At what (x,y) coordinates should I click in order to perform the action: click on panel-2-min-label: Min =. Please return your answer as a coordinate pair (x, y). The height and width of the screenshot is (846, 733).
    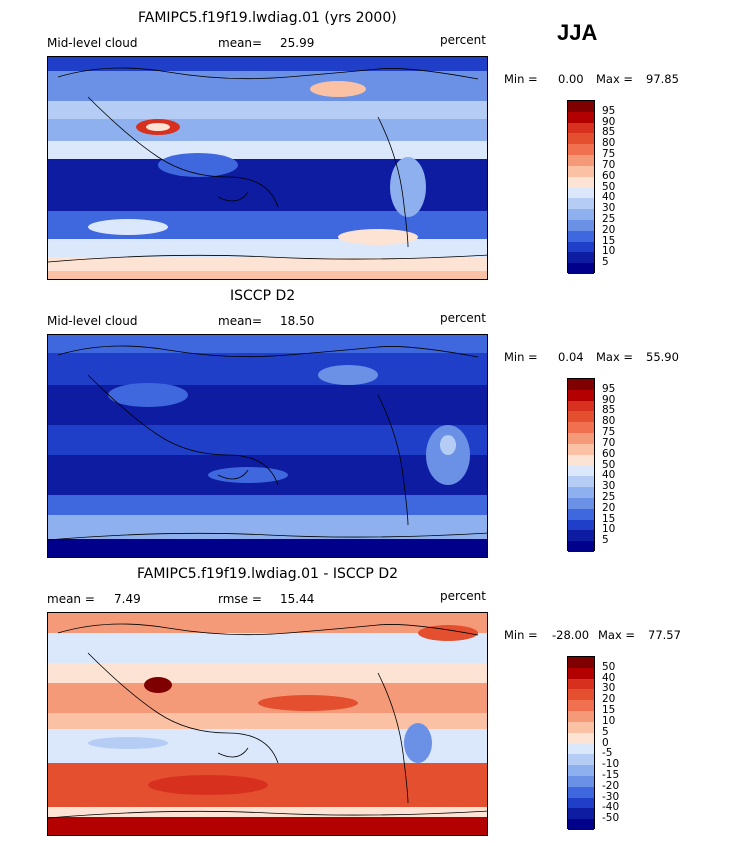
    Looking at the image, I should click on (521, 357).